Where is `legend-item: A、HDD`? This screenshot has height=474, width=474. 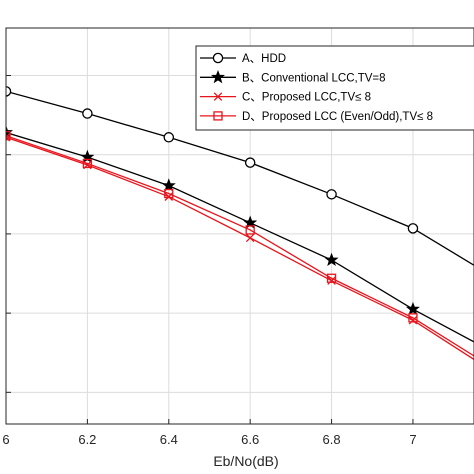 legend-item: A、HDD is located at coordinates (243, 58).